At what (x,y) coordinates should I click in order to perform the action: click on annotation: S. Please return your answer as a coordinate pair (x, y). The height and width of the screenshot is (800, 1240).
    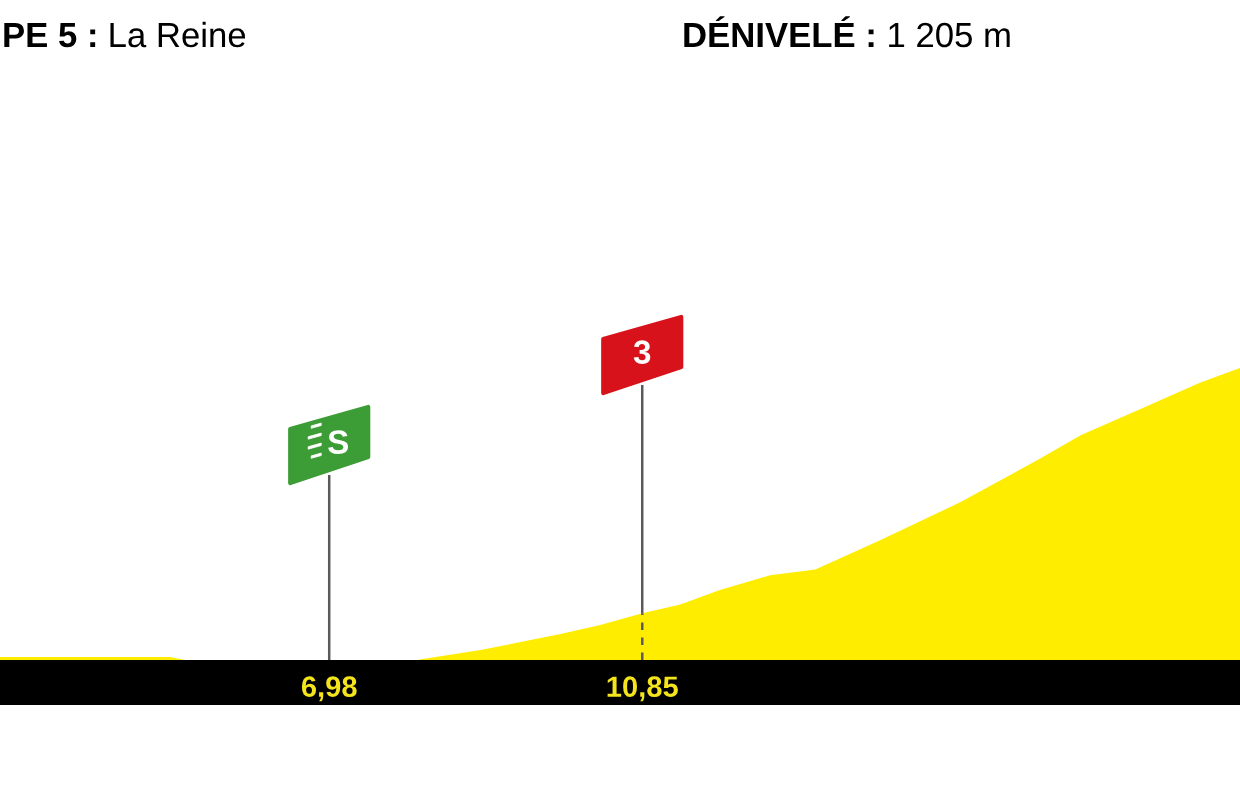
    Looking at the image, I should click on (338, 442).